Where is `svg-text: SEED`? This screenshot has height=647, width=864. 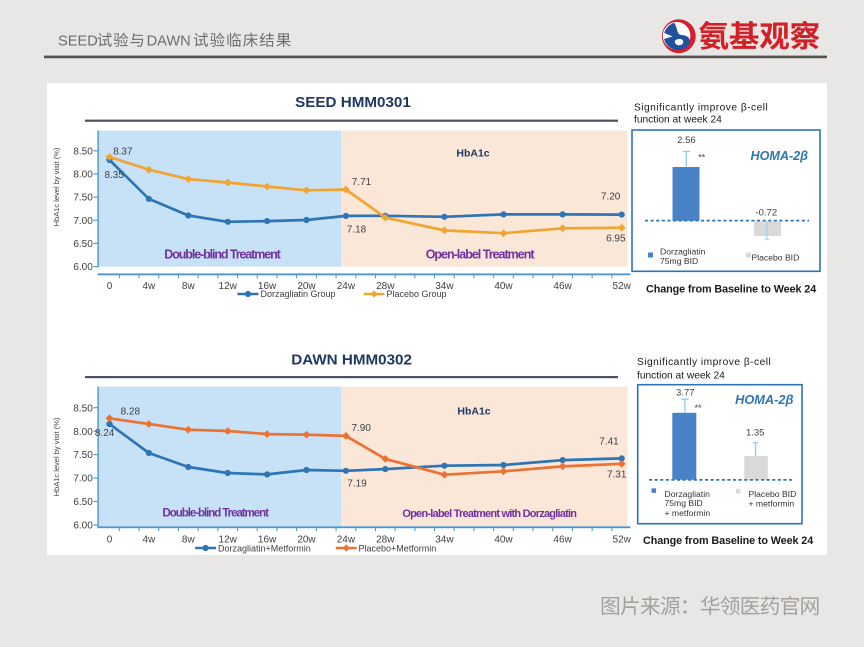
svg-text: SEED is located at coordinates (78, 42).